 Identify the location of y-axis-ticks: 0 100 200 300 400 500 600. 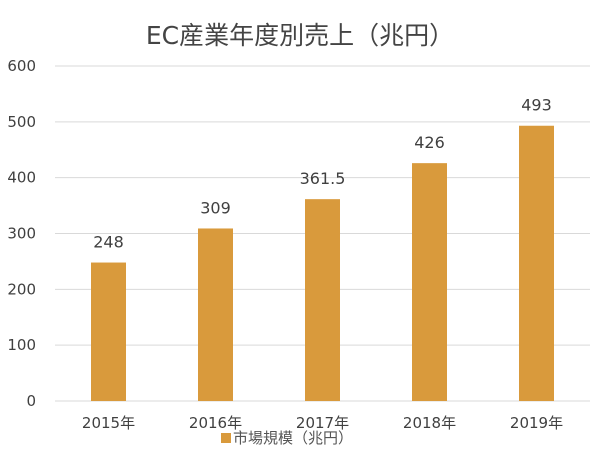
(21, 233).